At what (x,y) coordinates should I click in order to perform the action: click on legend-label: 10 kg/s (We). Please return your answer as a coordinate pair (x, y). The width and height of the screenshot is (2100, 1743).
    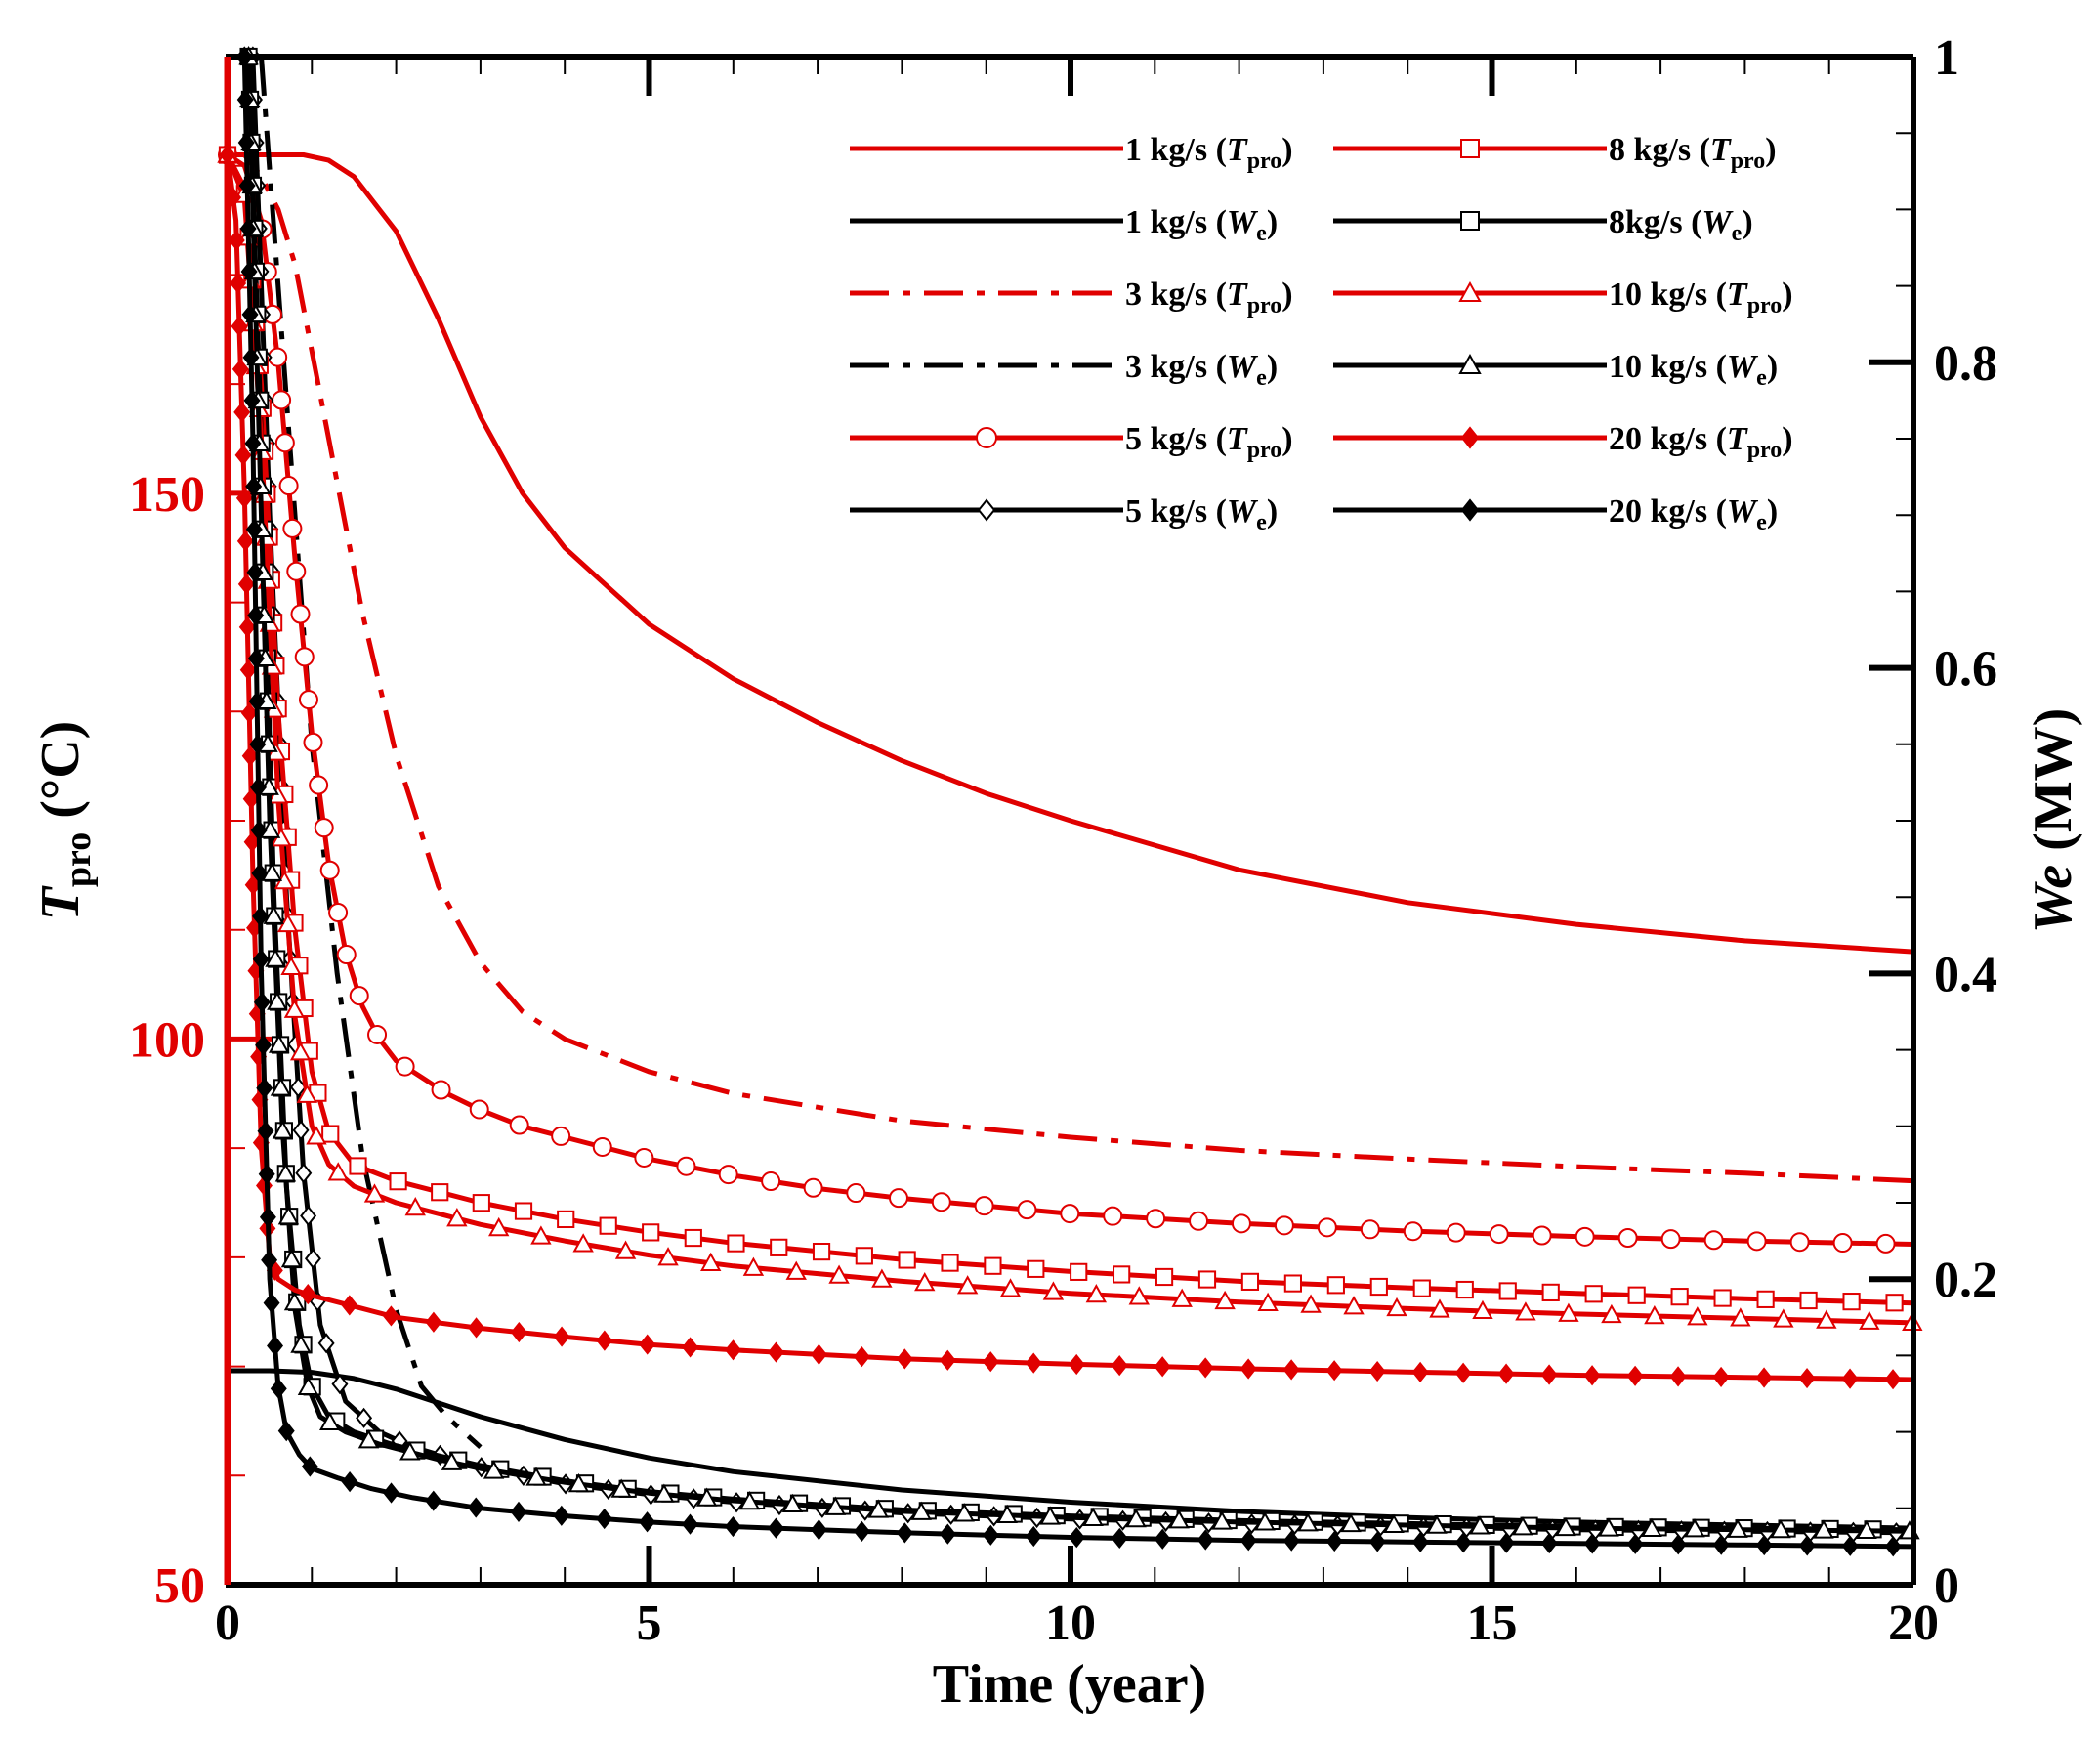
    Looking at the image, I should click on (1693, 370).